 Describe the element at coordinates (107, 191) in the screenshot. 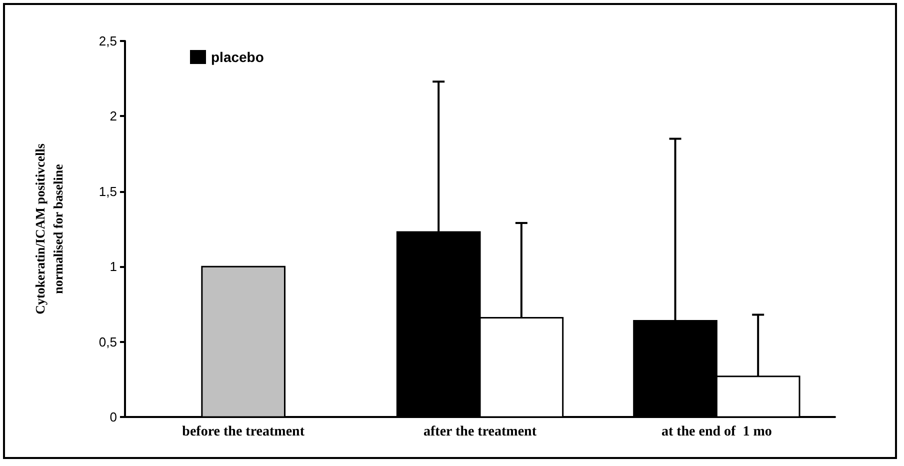

I see `y-tick-label: 1,5` at that location.